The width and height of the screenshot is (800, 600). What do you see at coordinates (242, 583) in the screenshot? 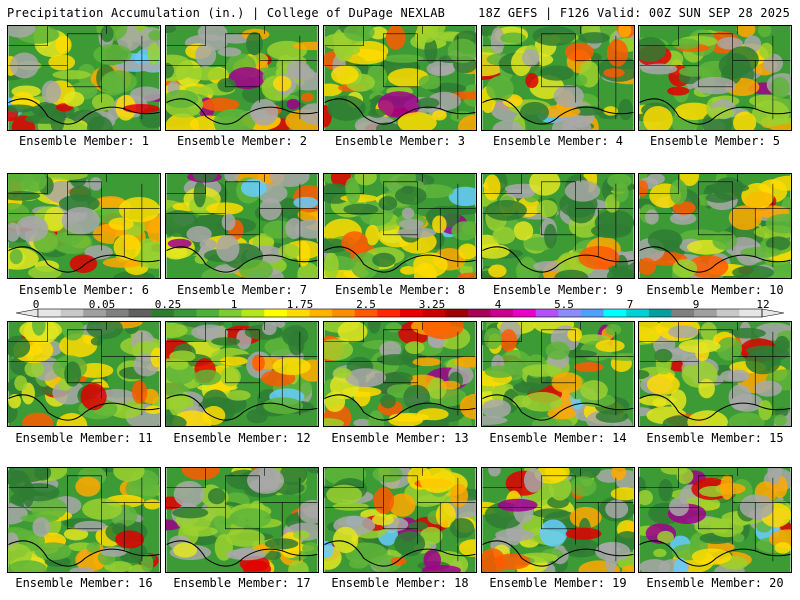
I see `ensemble-member-label: Ensemble Member: 17` at bounding box center [242, 583].